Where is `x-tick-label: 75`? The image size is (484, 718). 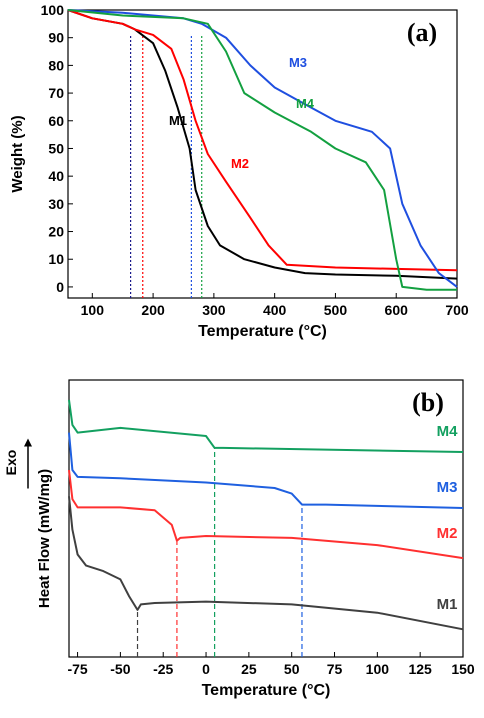 x-tick-label: 75 is located at coordinates (335, 669).